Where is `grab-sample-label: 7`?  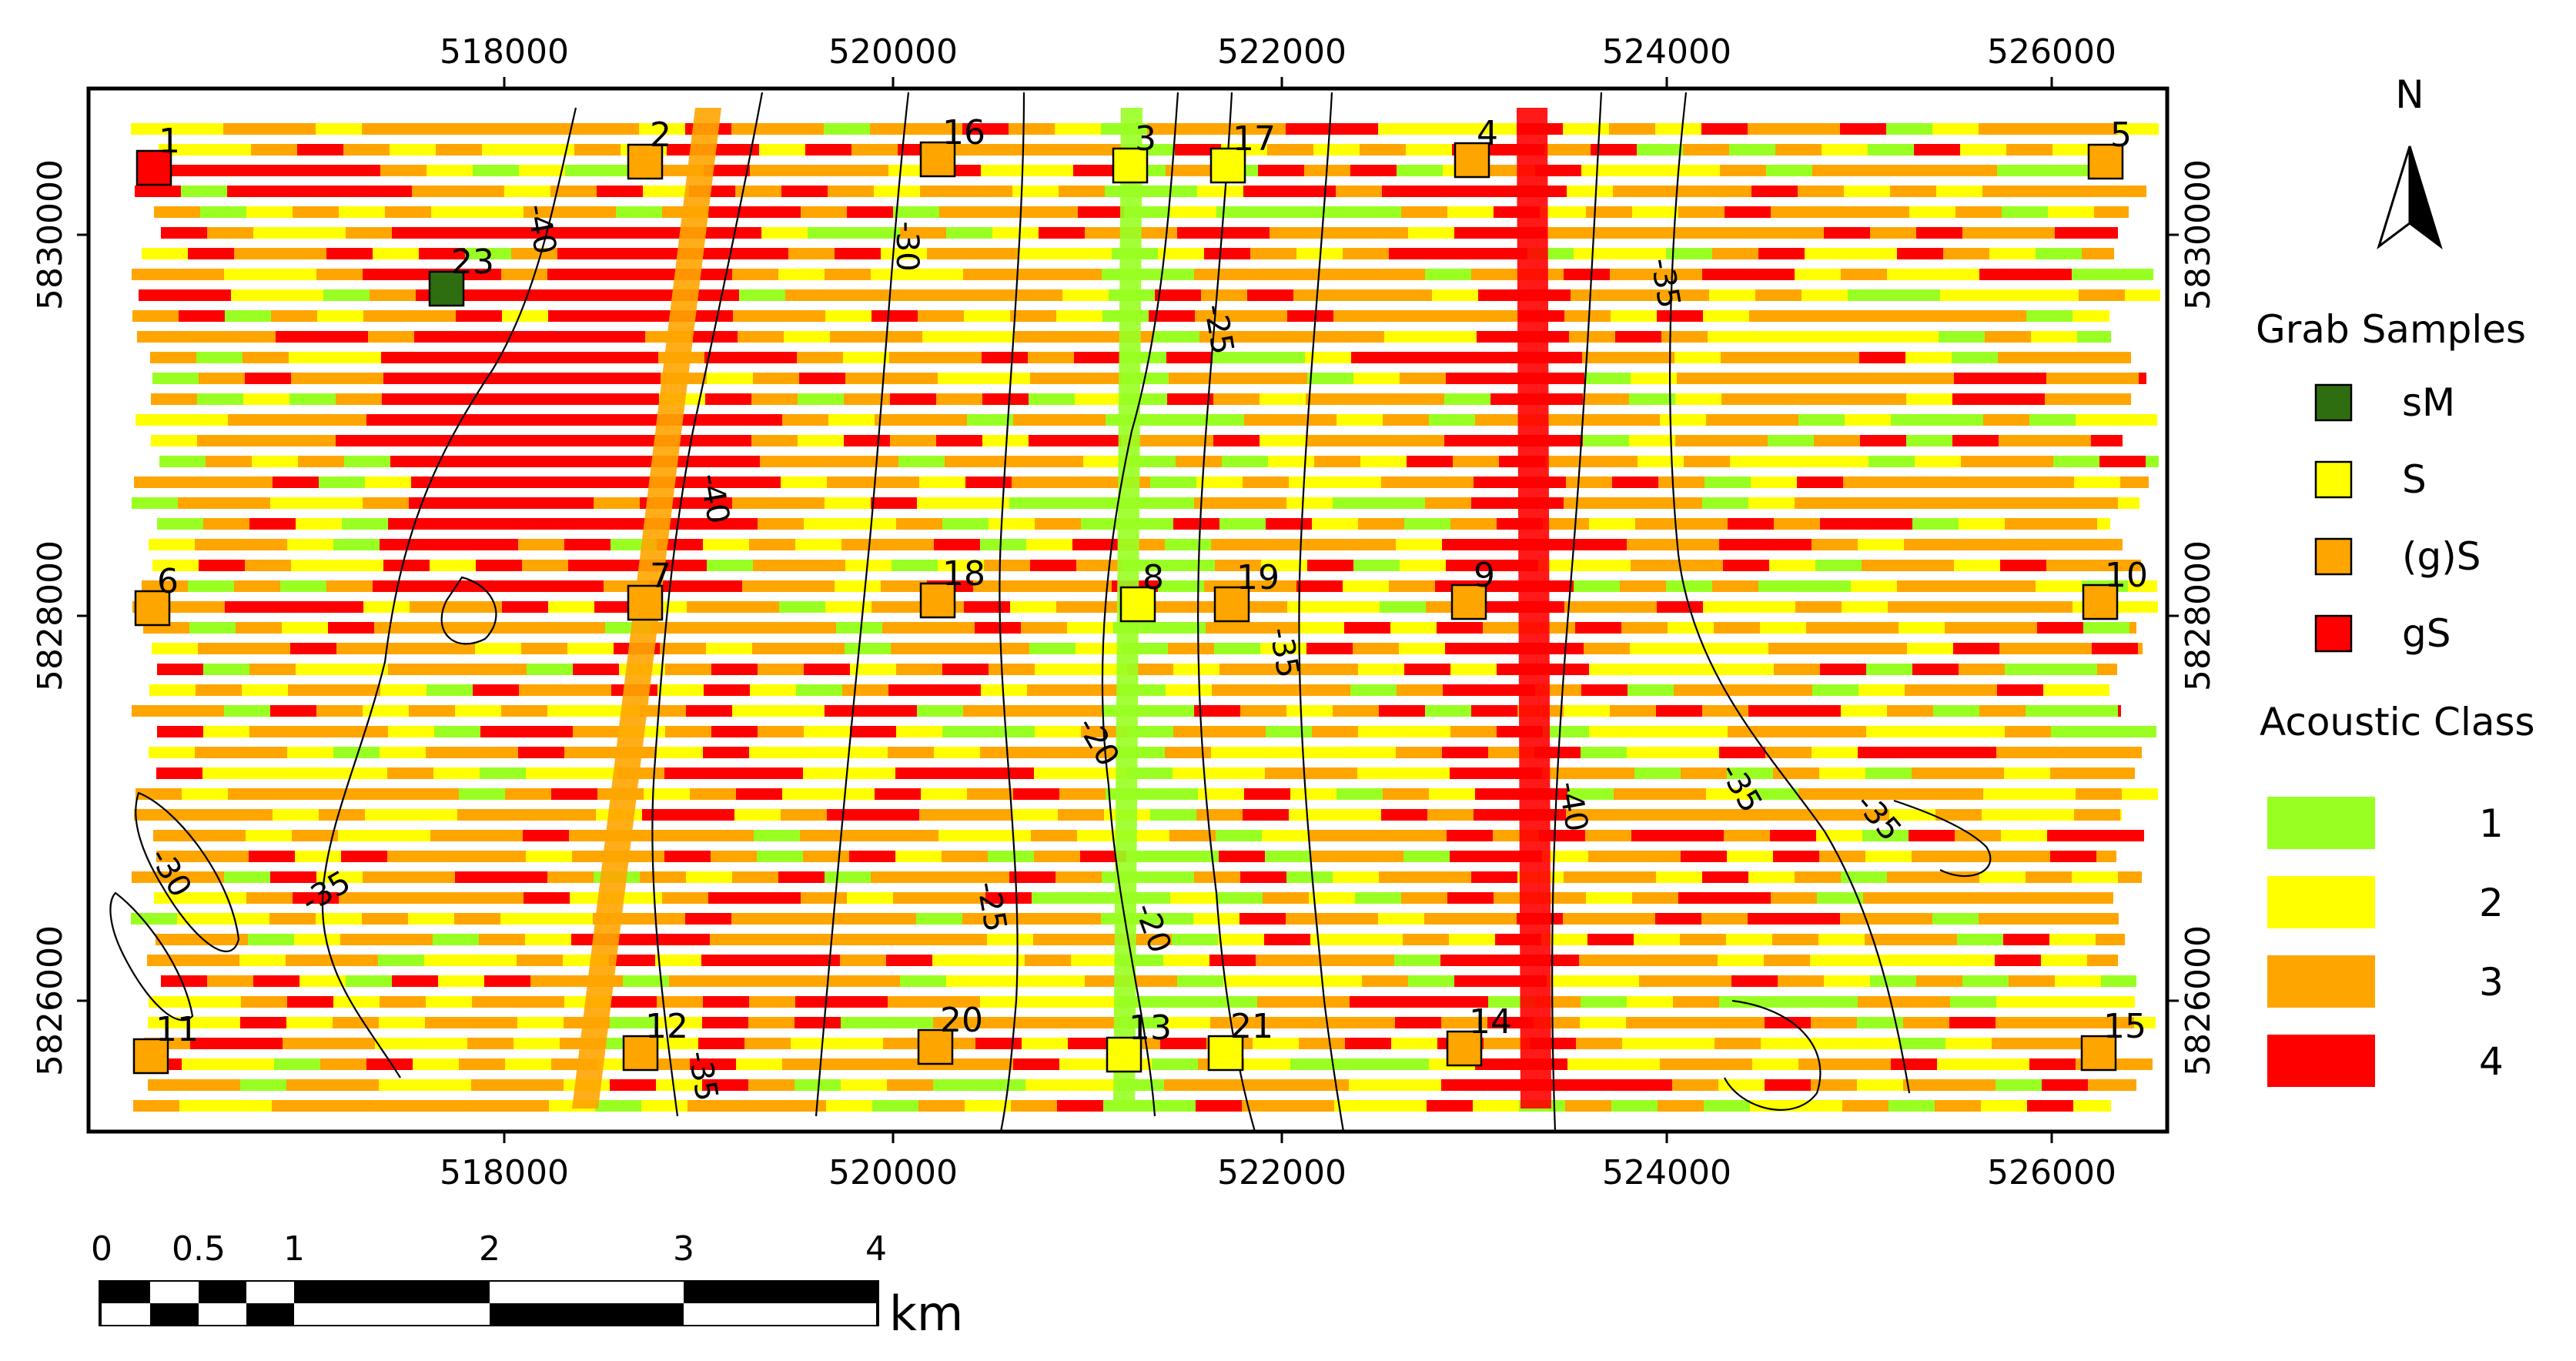 grab-sample-label: 7 is located at coordinates (661, 576).